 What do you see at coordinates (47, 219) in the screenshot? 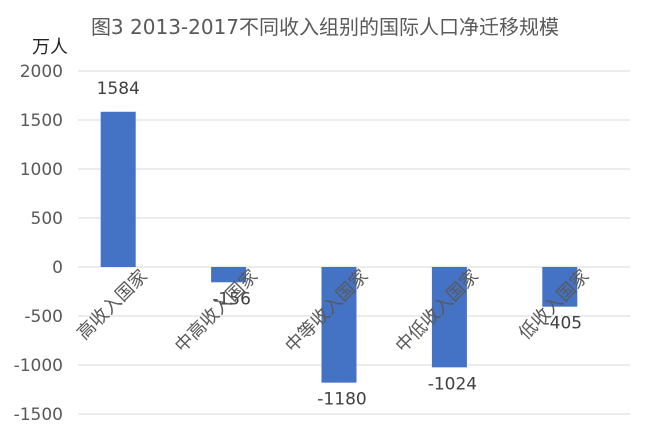
I see `y-tick-label: 500` at bounding box center [47, 219].